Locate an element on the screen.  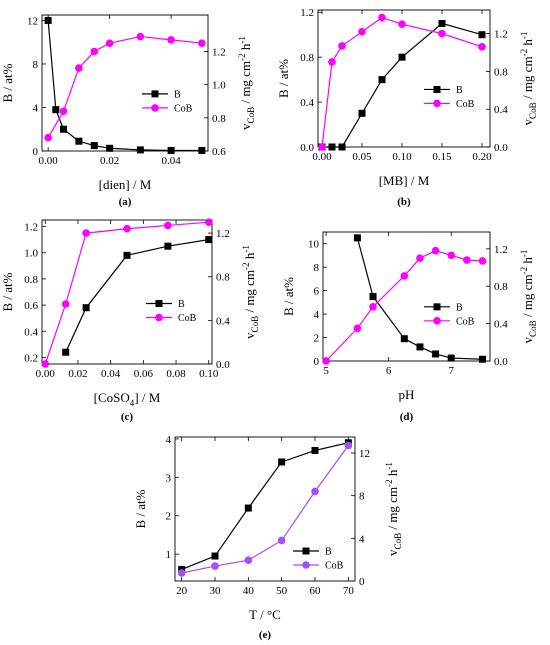
x-tick-label: 0.15 is located at coordinates (442, 157).